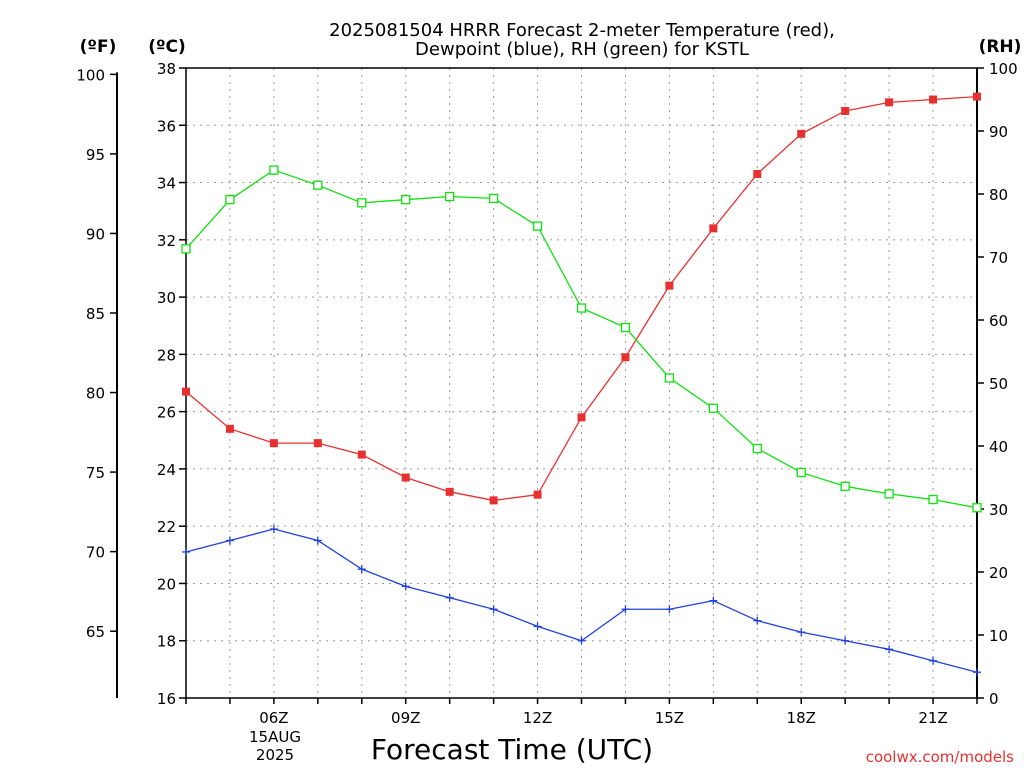 This screenshot has height=768, width=1024. Describe the element at coordinates (998, 258) in the screenshot. I see `rh-tick-label: 70` at that location.